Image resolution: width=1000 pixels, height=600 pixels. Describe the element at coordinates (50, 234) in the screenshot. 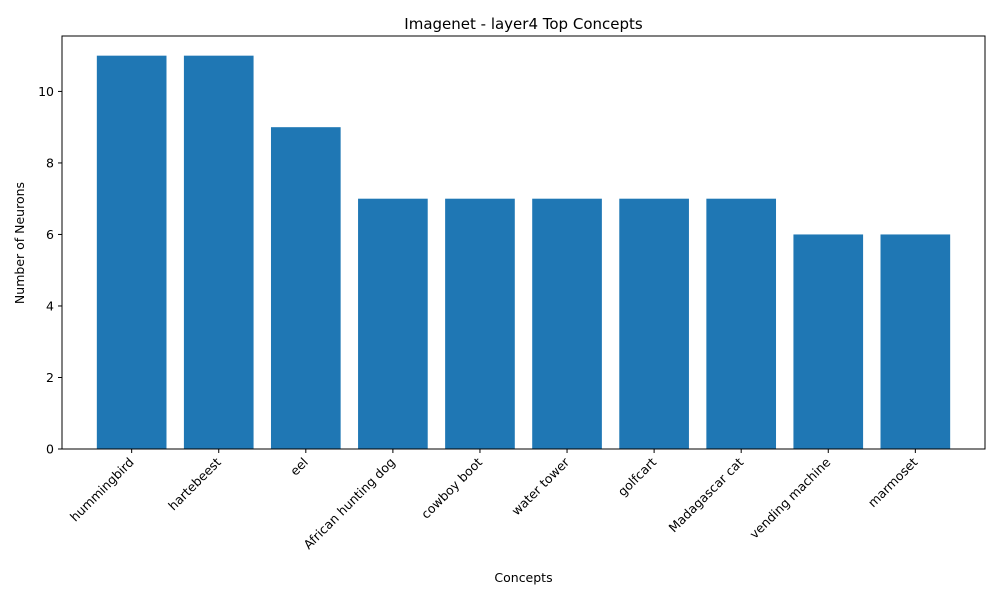

I see `y-tick-label: 6` at that location.